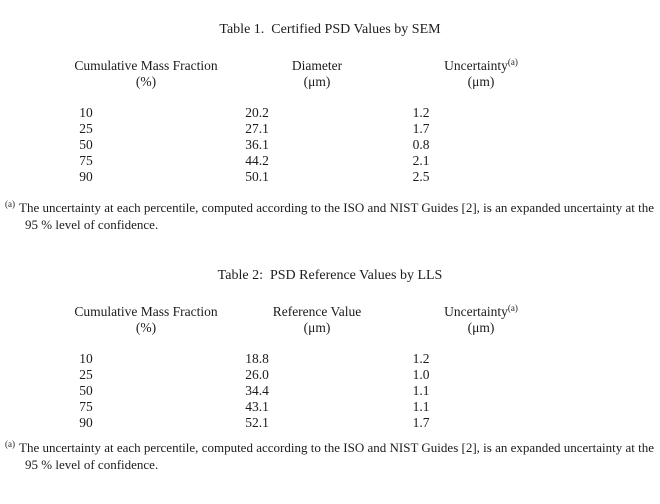 The image size is (660, 504). I want to click on table-row: 25 27.1 1.7, so click(250, 129).